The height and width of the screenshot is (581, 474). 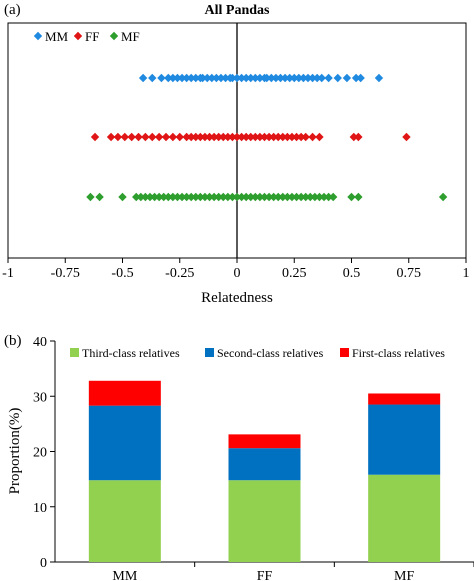 What do you see at coordinates (131, 353) in the screenshot?
I see `legend-label: Third-class relatives` at bounding box center [131, 353].